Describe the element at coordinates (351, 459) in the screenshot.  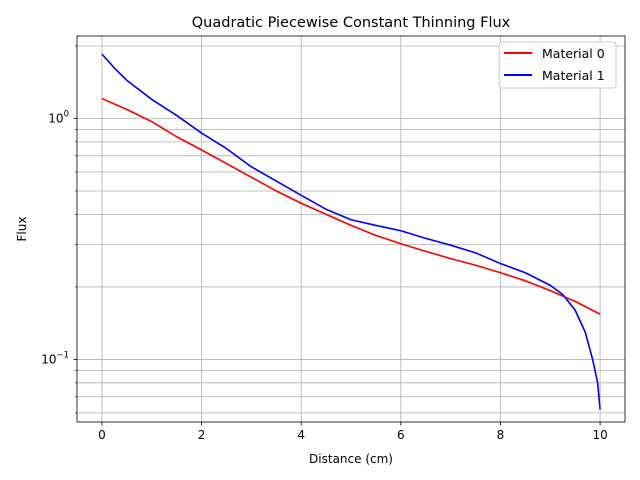
I see `x-axis-label: Distance (cm)` at that location.